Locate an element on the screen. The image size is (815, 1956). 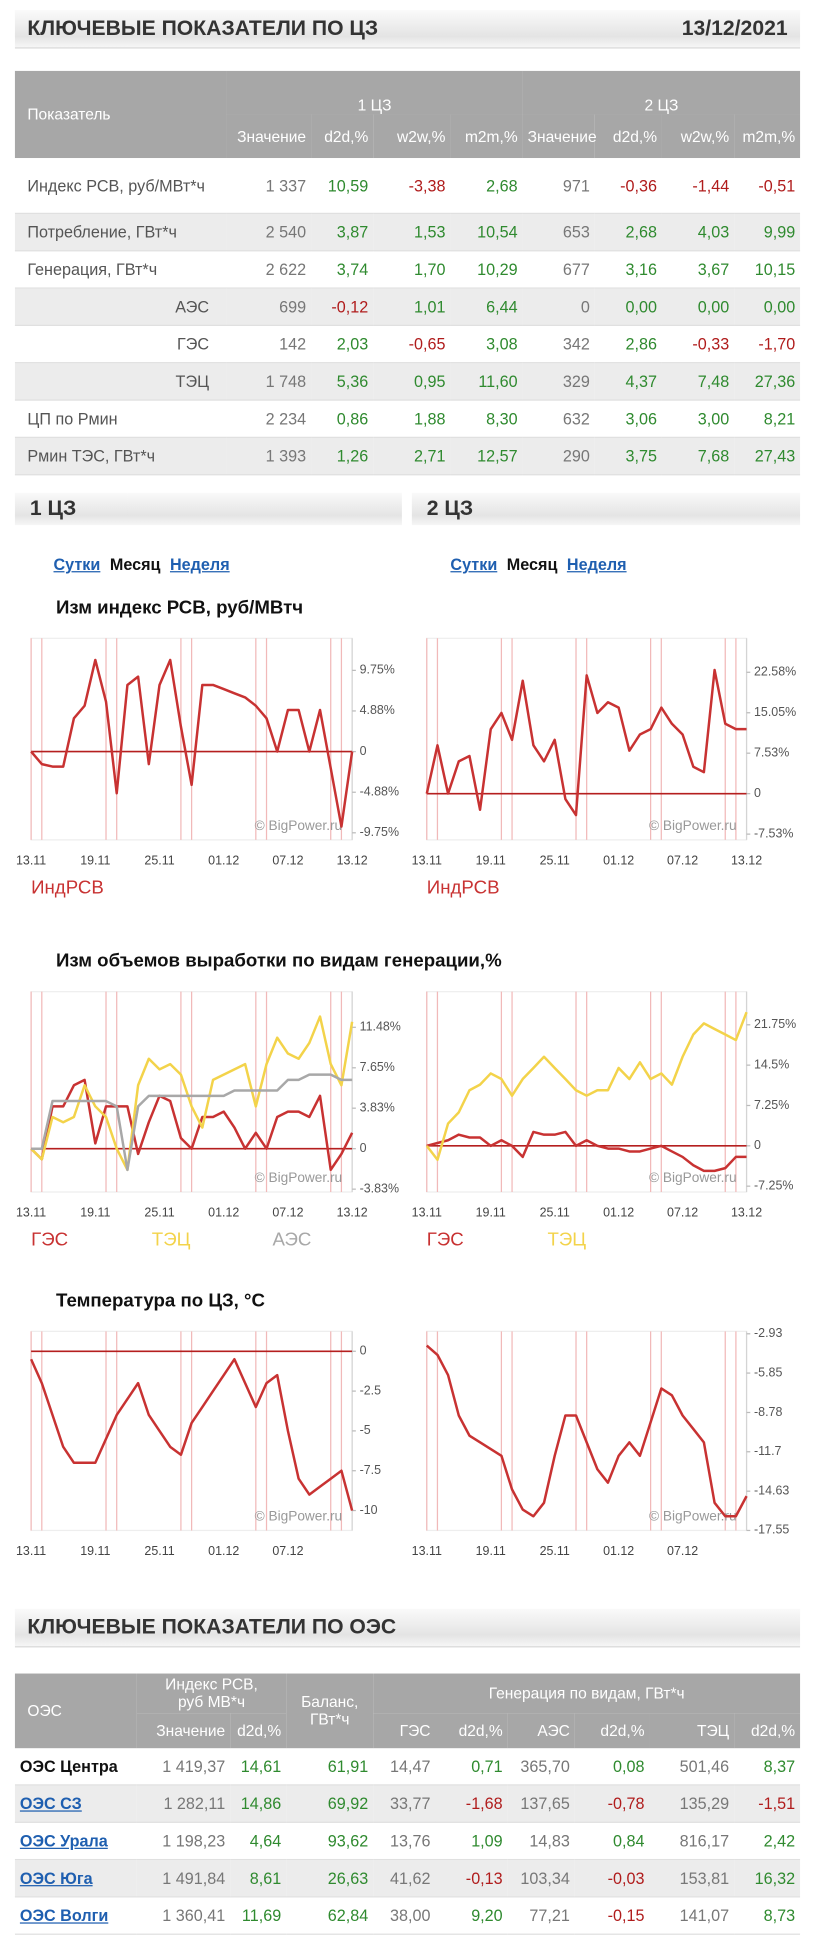
table-cell: 137,65 is located at coordinates (541, 1803).